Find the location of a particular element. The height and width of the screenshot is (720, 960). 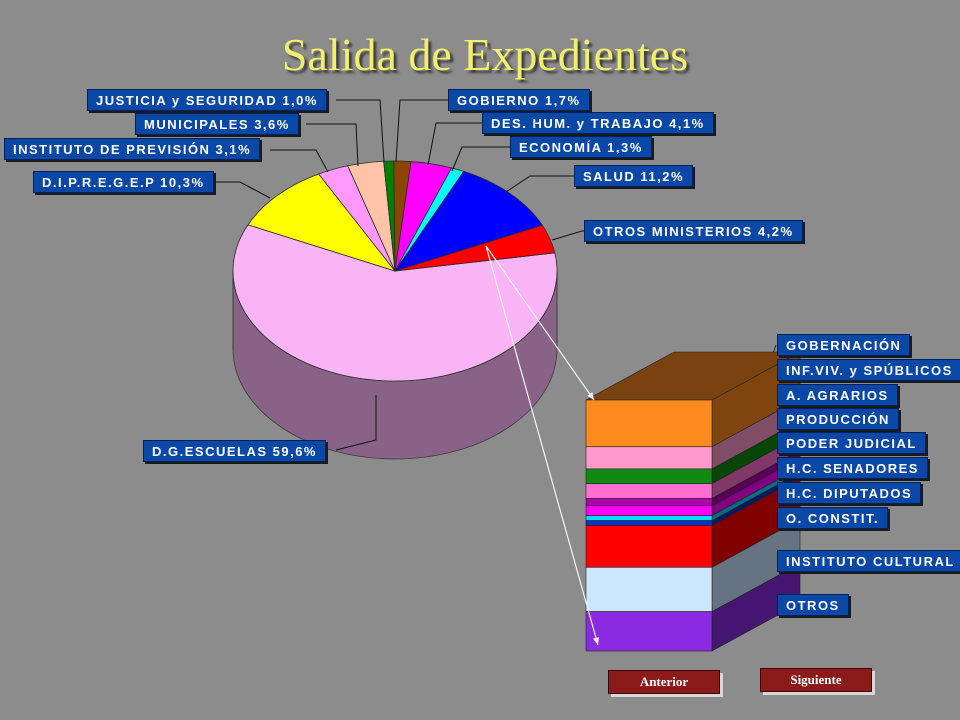

zoom-pointer-lines is located at coordinates (542, 445).